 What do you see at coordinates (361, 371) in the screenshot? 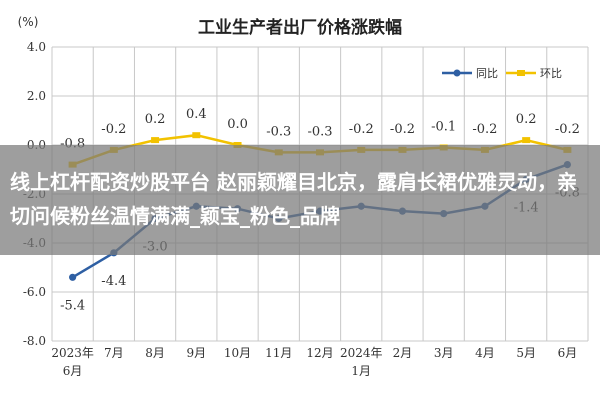
I see `x-tick-label: 1月` at bounding box center [361, 371].